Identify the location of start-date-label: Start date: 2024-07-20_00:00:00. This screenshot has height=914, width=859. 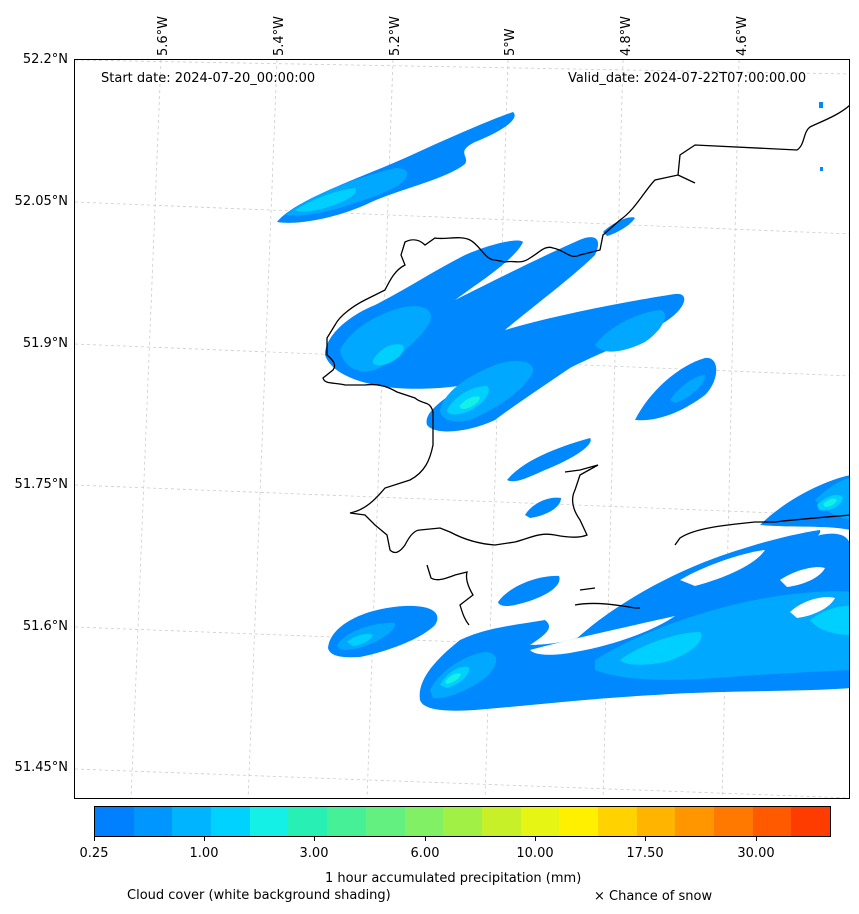
(208, 78).